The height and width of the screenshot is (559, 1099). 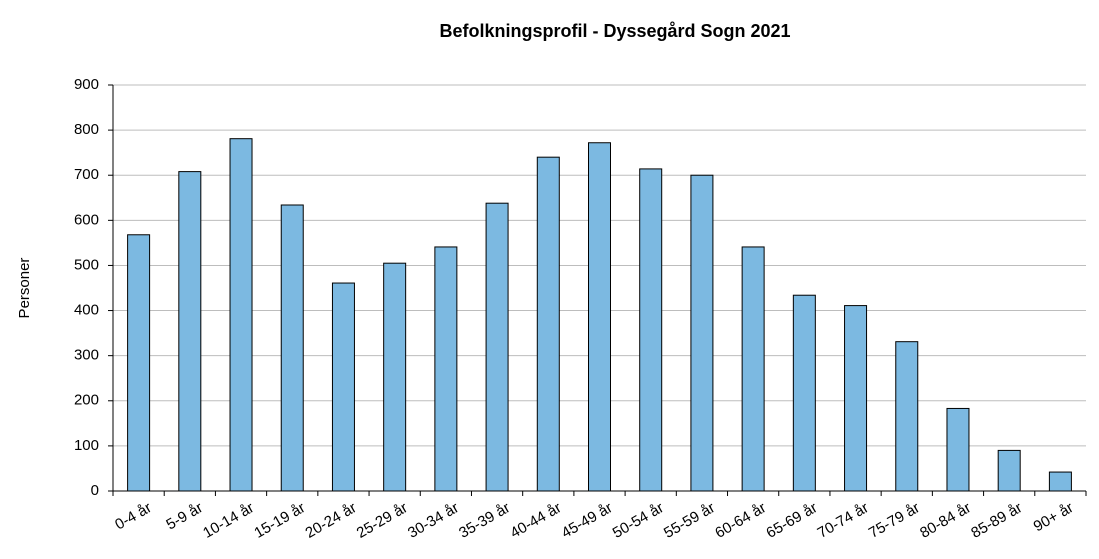 I want to click on y-tick-label: 300, so click(x=86, y=355).